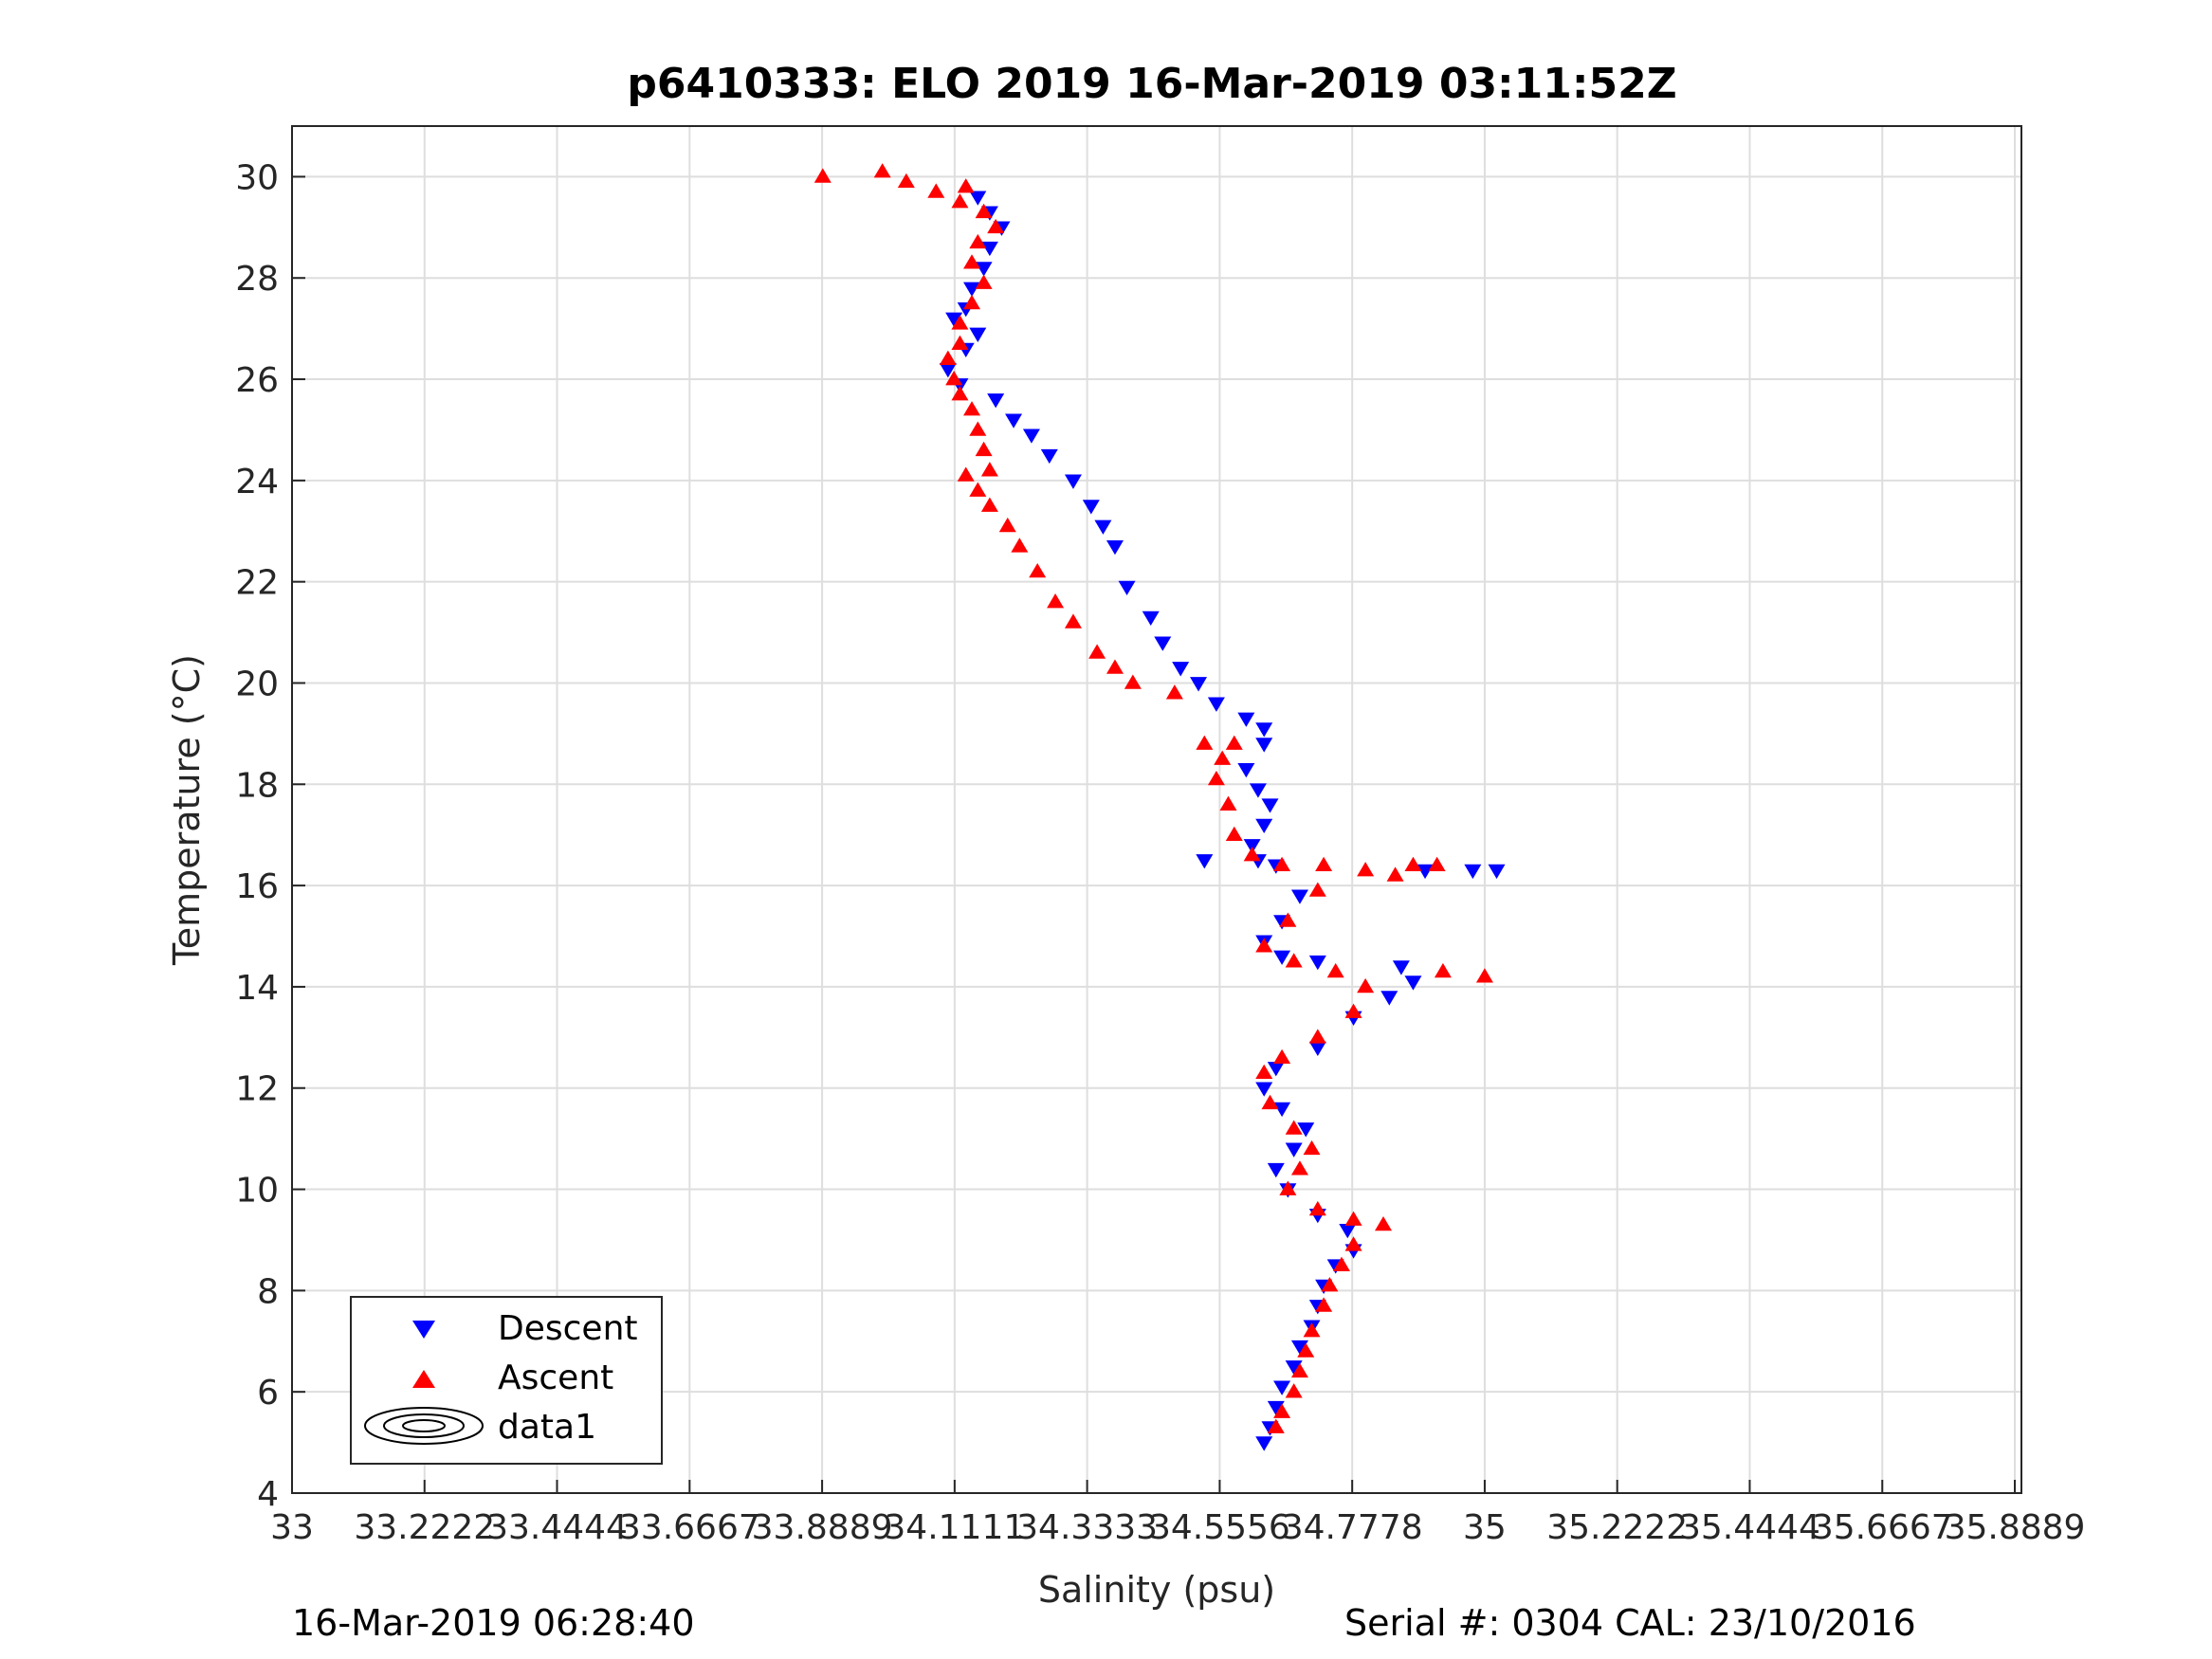 This screenshot has height=1659, width=2212. What do you see at coordinates (257, 836) in the screenshot?
I see `y-tick-labels: 4 6 8 10 12 14 16 18 20 22 24 26 28 30` at bounding box center [257, 836].